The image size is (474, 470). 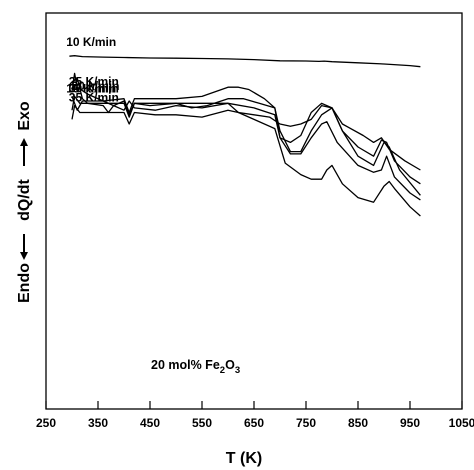 I want to click on curve-label: 10 K/min, so click(x=91, y=42).